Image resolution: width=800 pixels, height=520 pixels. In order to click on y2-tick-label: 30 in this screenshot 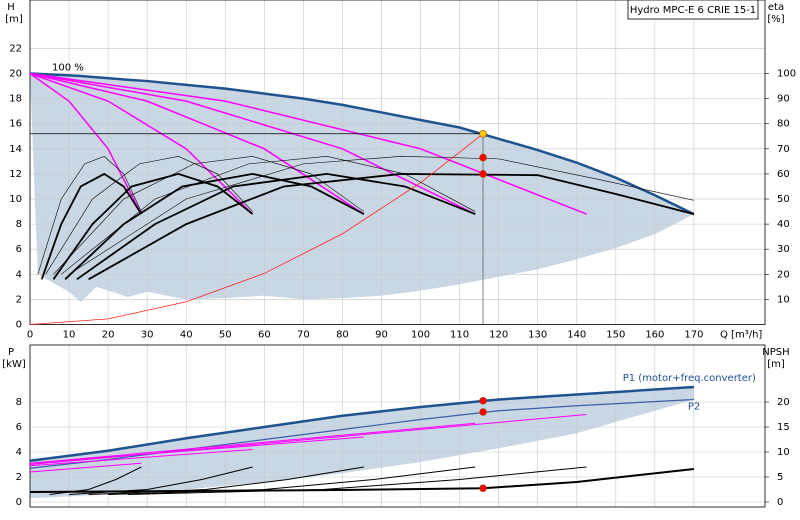, I will do `click(783, 249)`.